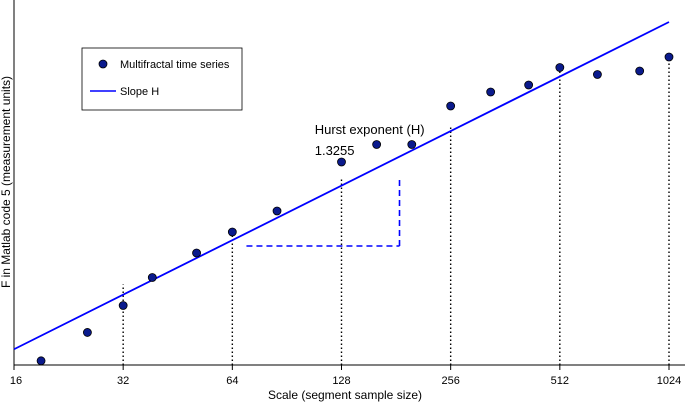 Image resolution: width=685 pixels, height=405 pixels. Describe the element at coordinates (232, 381) in the screenshot. I see `x-tick-label-64: 64` at that location.